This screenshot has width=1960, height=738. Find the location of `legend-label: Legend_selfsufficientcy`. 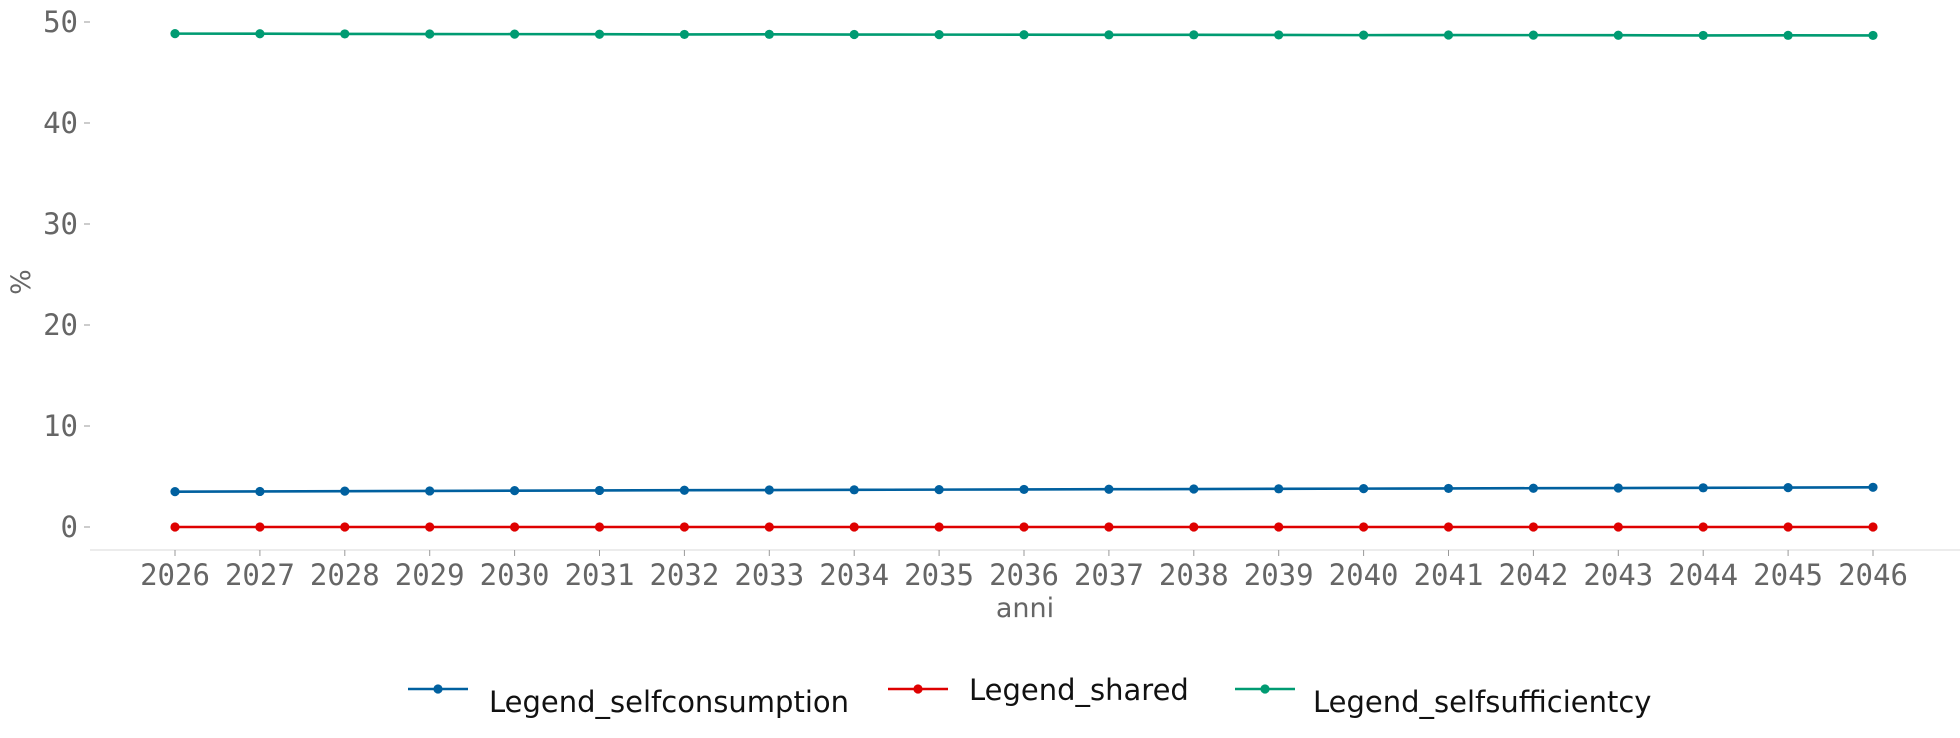

legend-label: Legend_selfsufficientcy is located at coordinates (1482, 702).